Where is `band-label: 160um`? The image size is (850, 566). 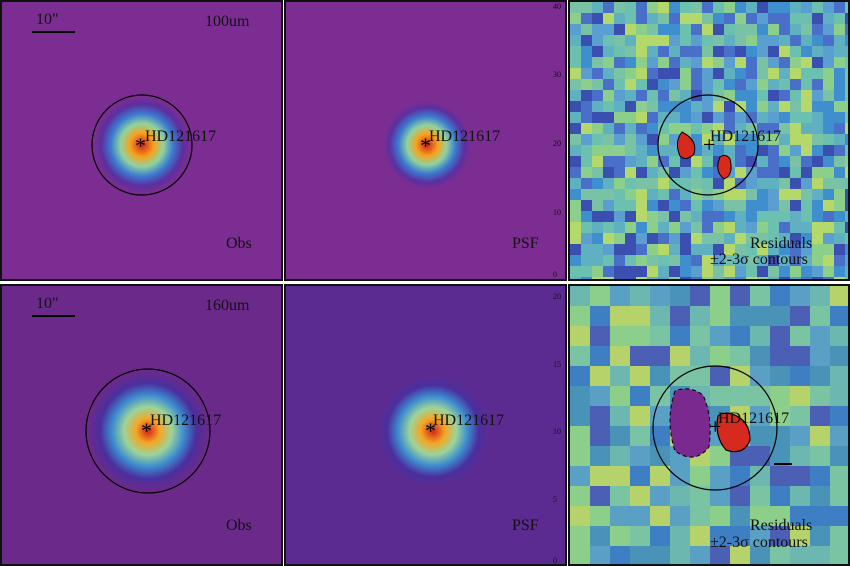 band-label: 160um is located at coordinates (227, 305).